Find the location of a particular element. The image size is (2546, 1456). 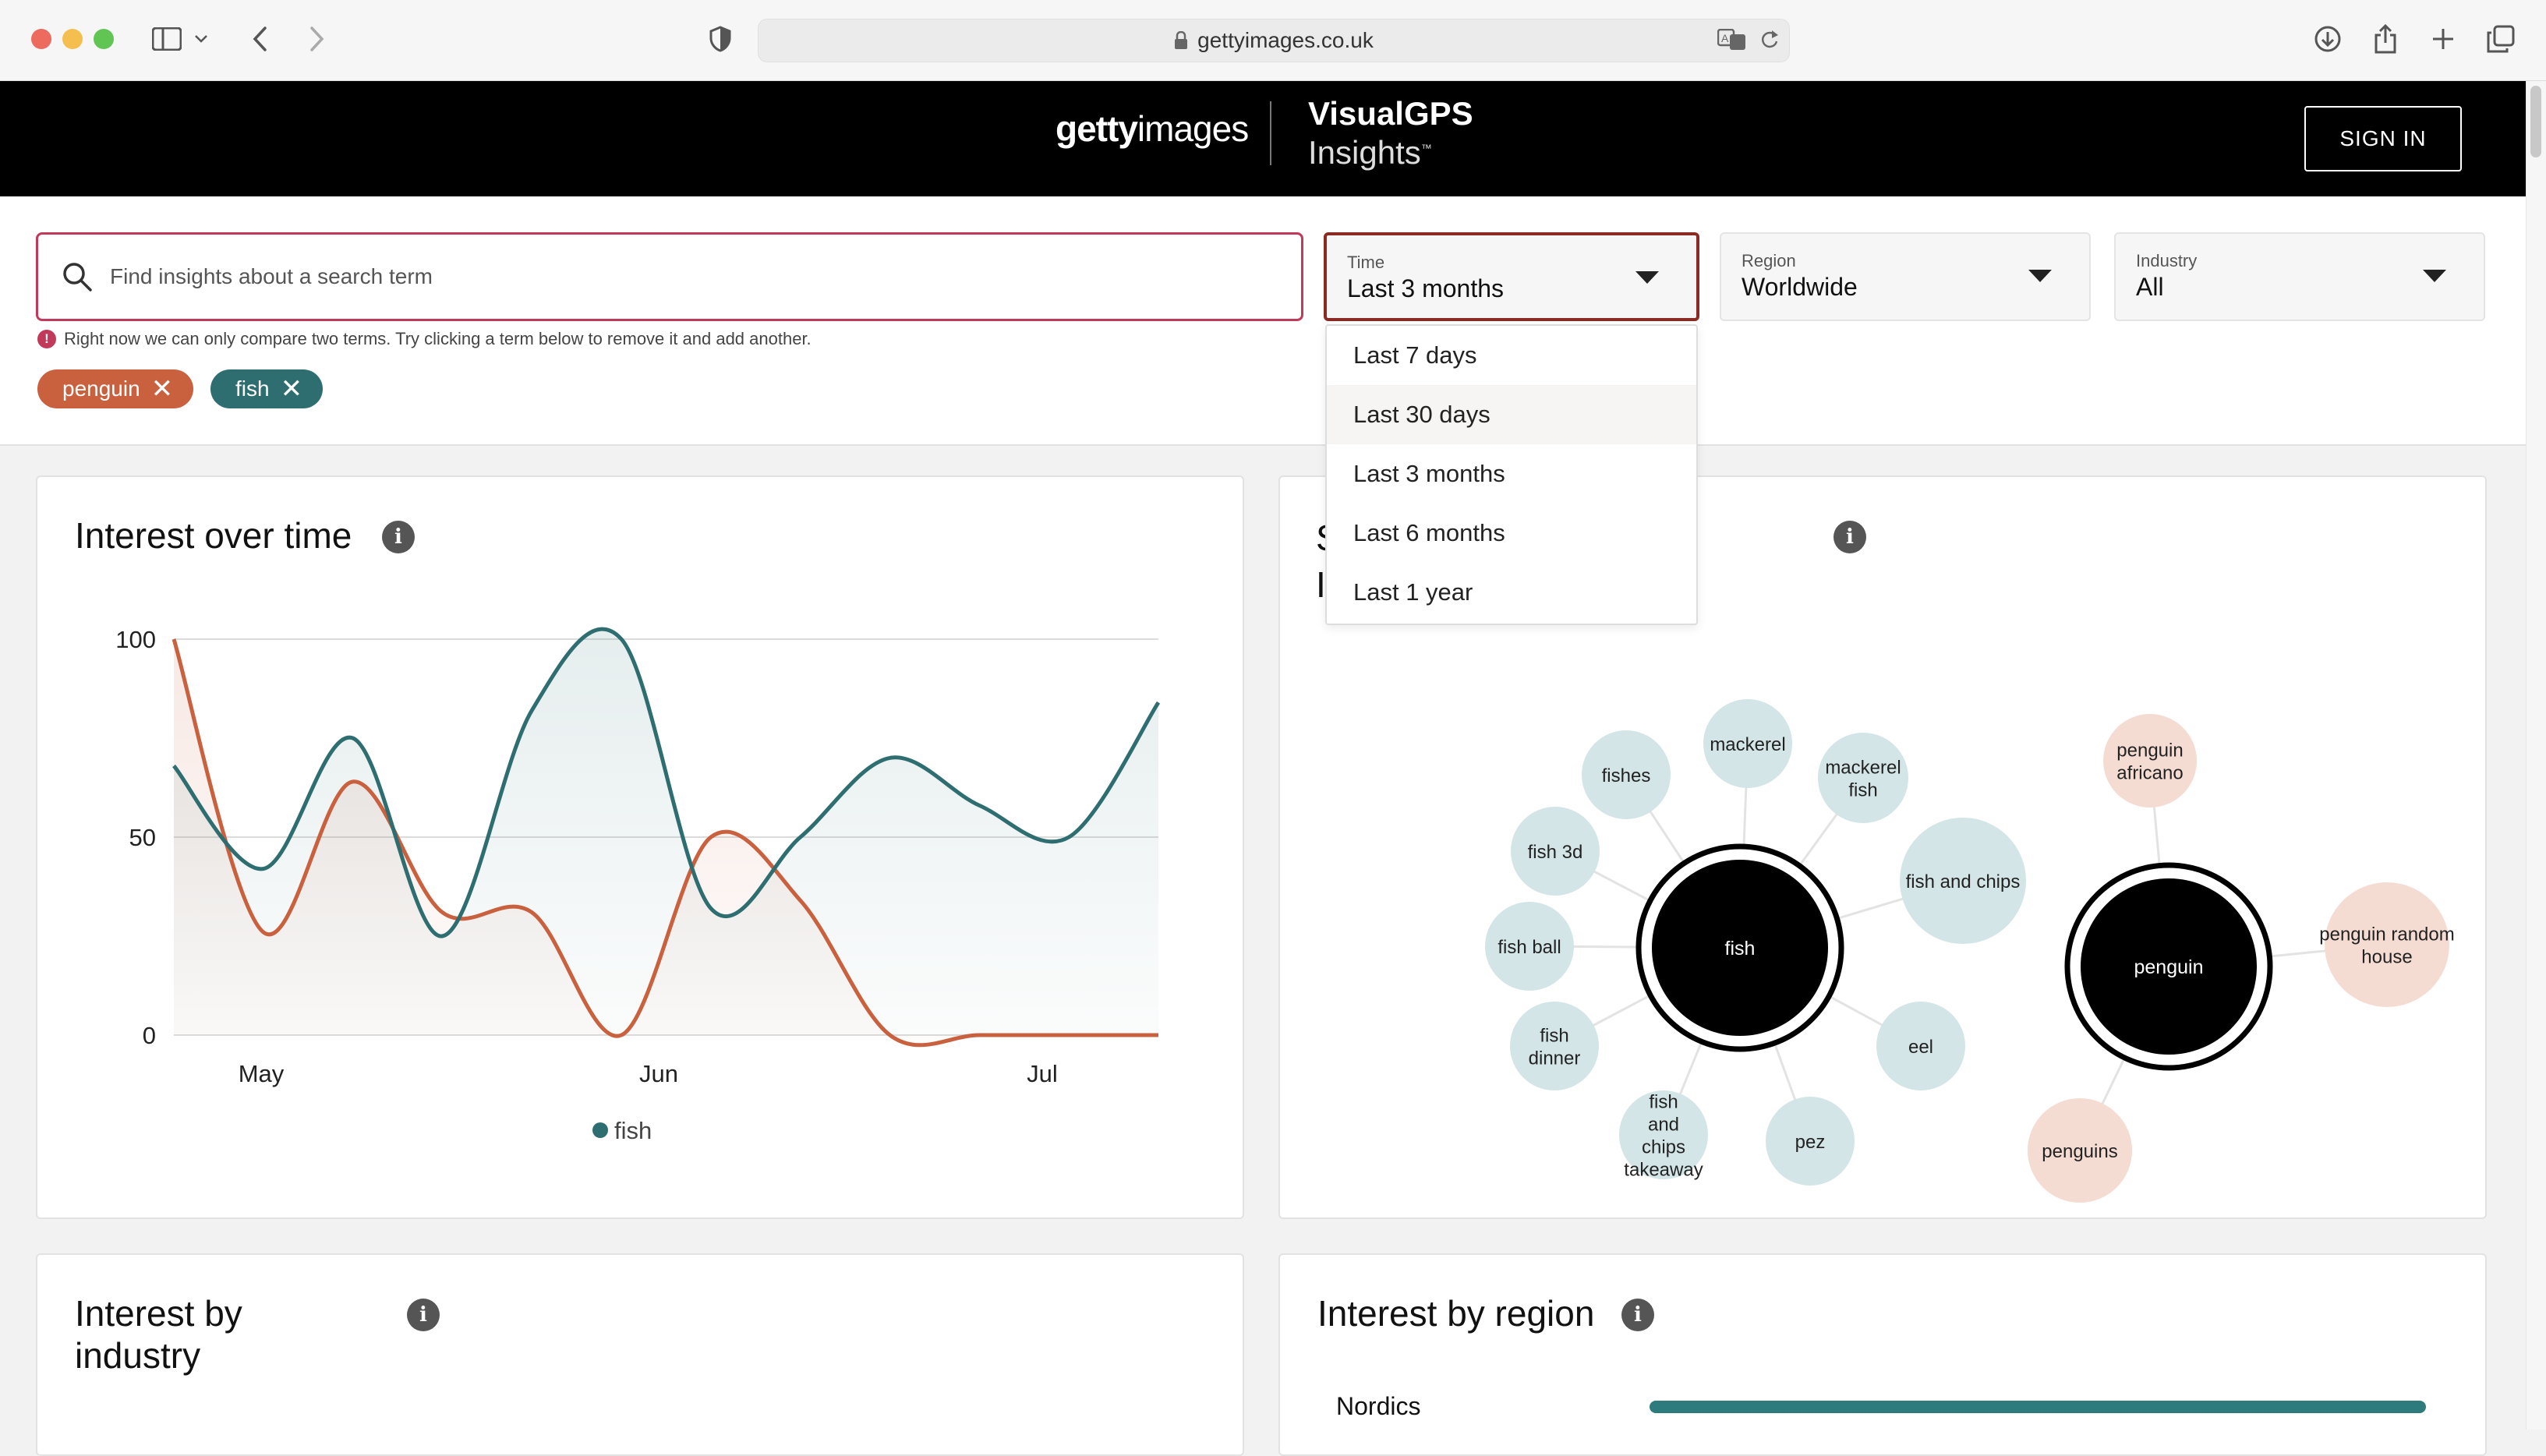

term-chip-penguin: penguin ✕ is located at coordinates (115, 388).